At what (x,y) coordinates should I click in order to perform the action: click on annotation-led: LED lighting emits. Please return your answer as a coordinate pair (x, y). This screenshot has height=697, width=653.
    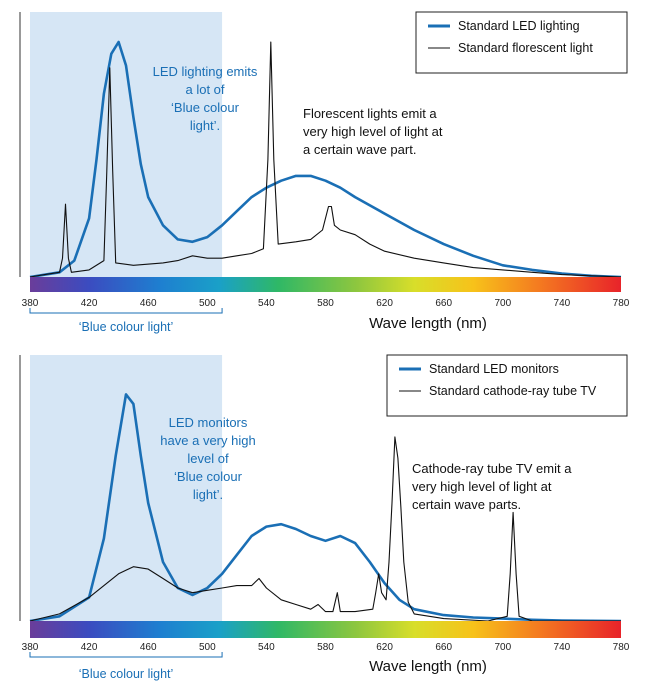
    Looking at the image, I should click on (205, 71).